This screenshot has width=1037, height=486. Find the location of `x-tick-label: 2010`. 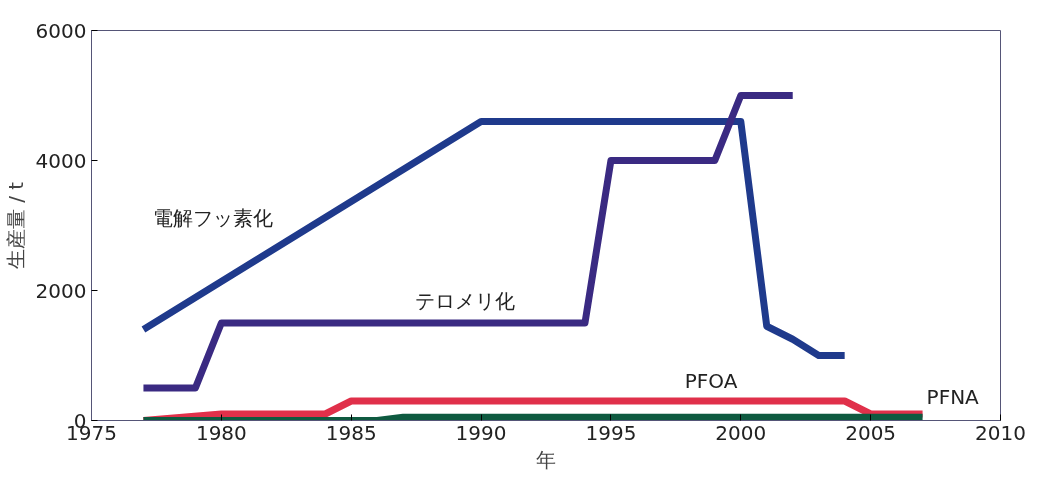

x-tick-label: 2010 is located at coordinates (1000, 432).